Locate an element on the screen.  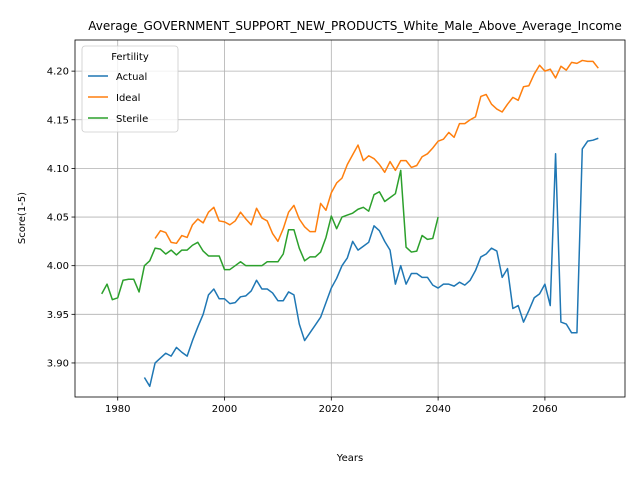
y-axis: 3.90 3.95 4.00 4.05 4.10 4.15 4.20 is located at coordinates (61, 218).